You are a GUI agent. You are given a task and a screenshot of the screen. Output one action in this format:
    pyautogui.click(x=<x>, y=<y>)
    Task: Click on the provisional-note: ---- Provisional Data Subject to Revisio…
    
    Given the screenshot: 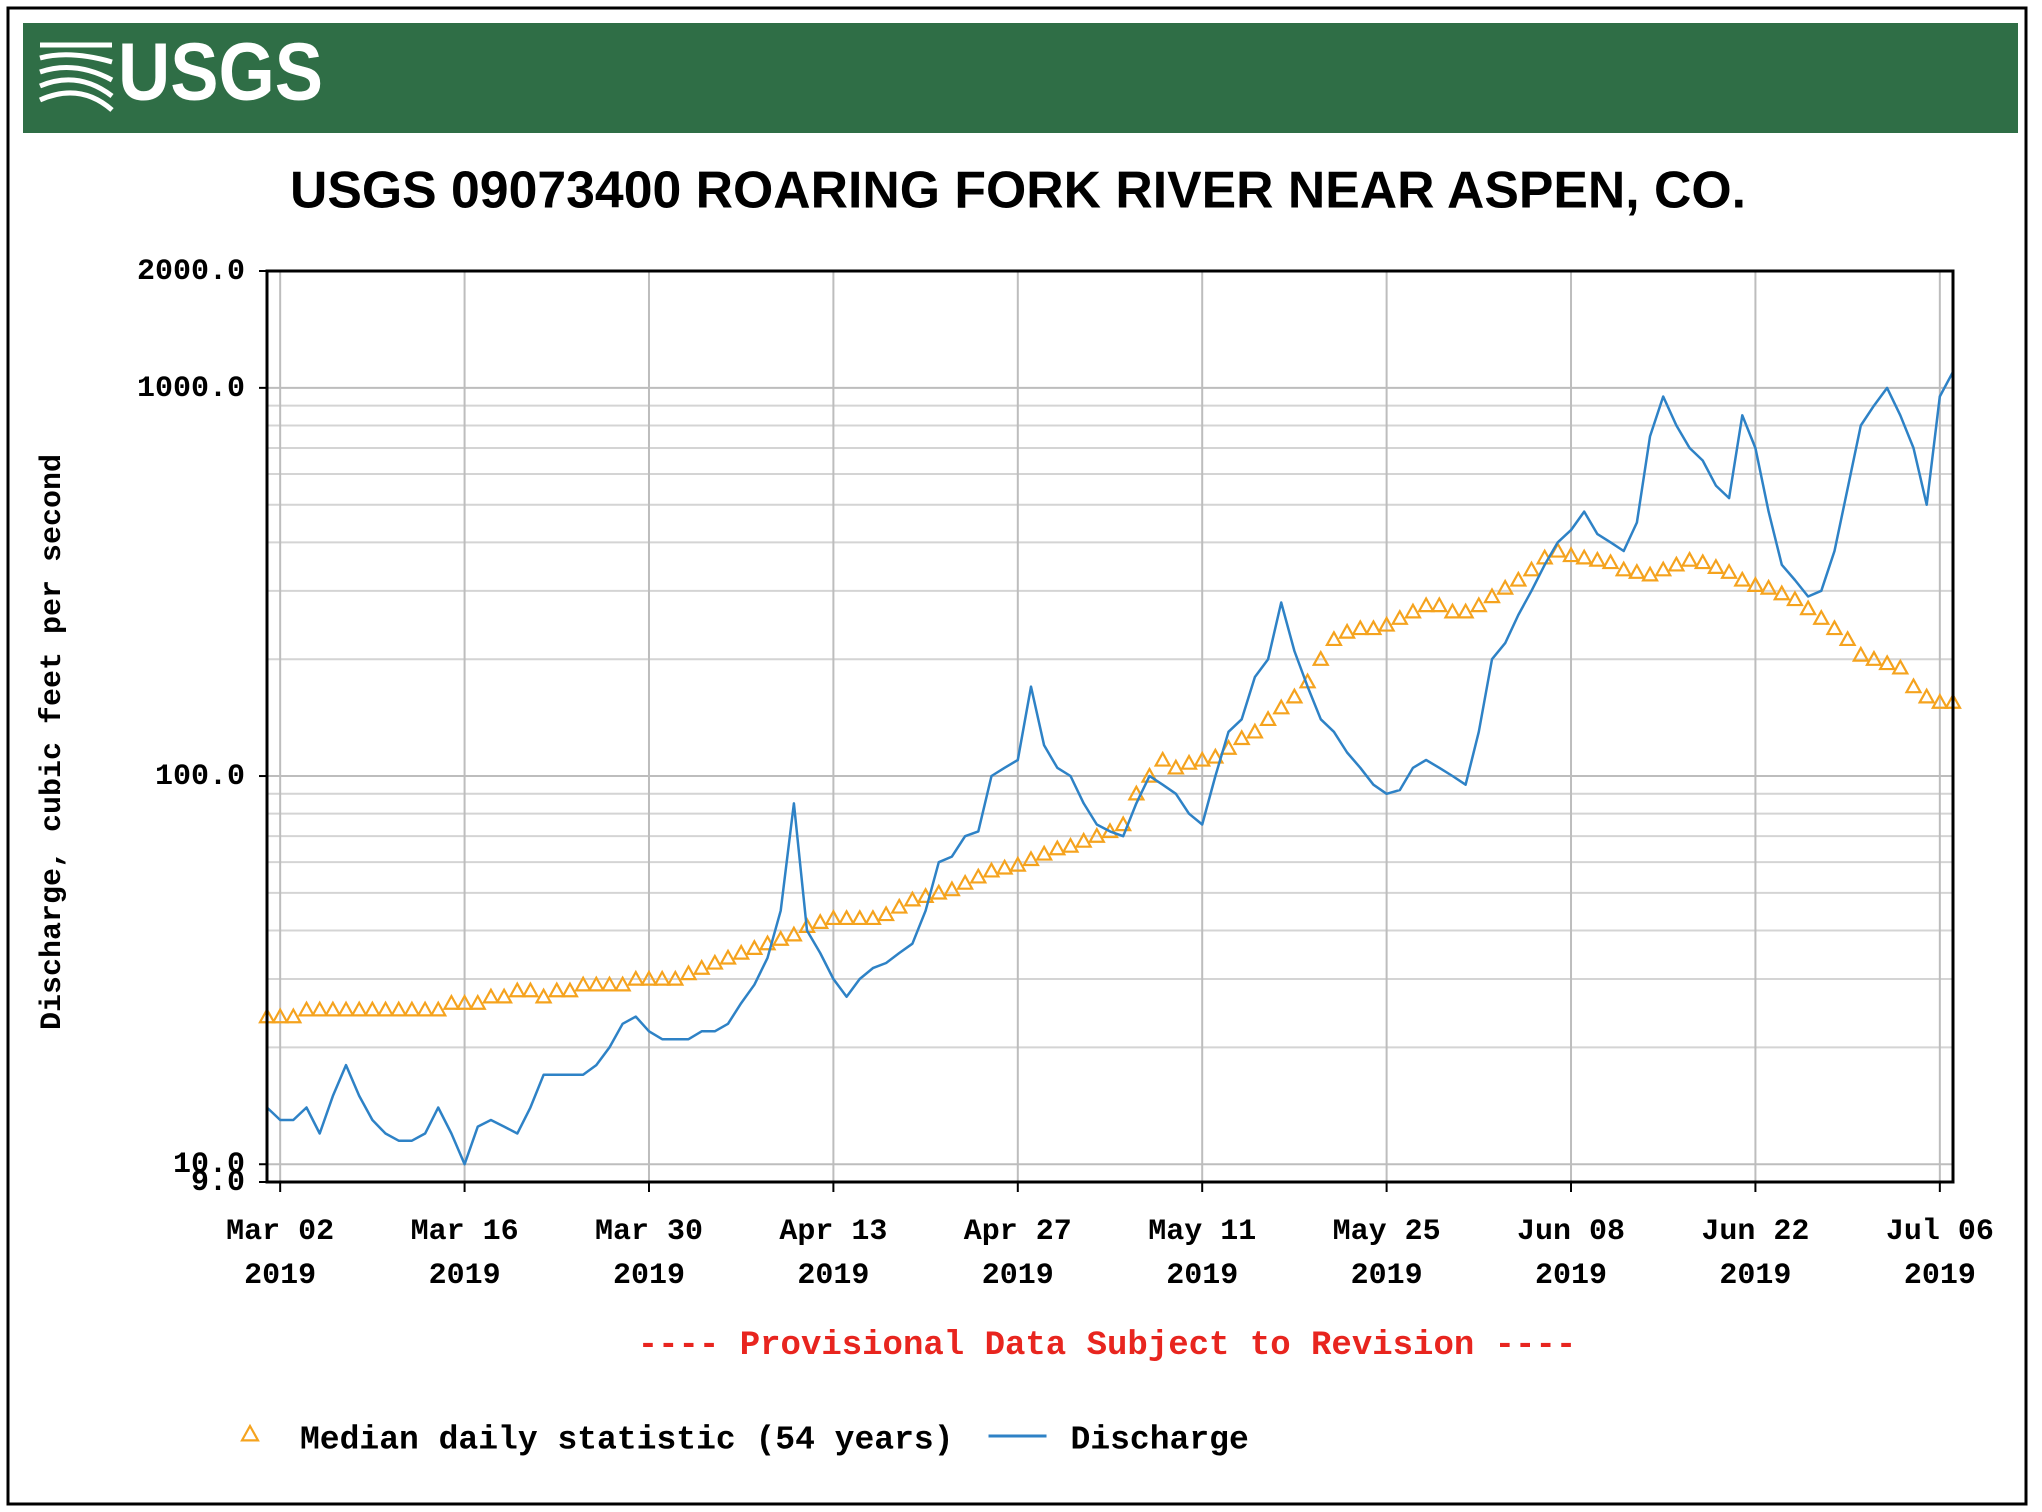 What is the action you would take?
    pyautogui.click(x=1107, y=1346)
    